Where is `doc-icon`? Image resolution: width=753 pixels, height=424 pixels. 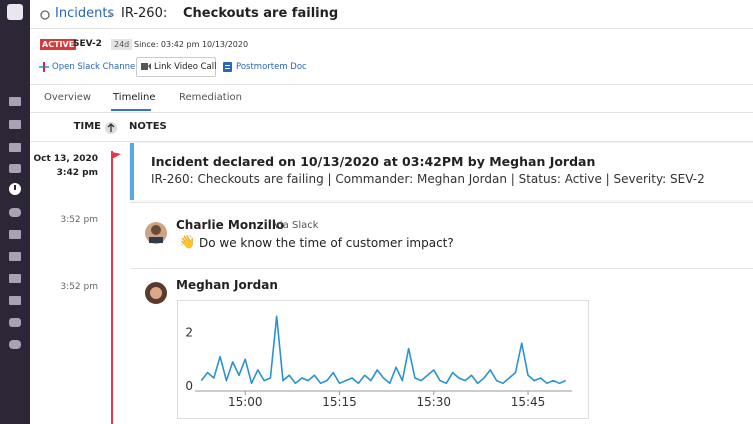
doc-icon is located at coordinates (227, 67).